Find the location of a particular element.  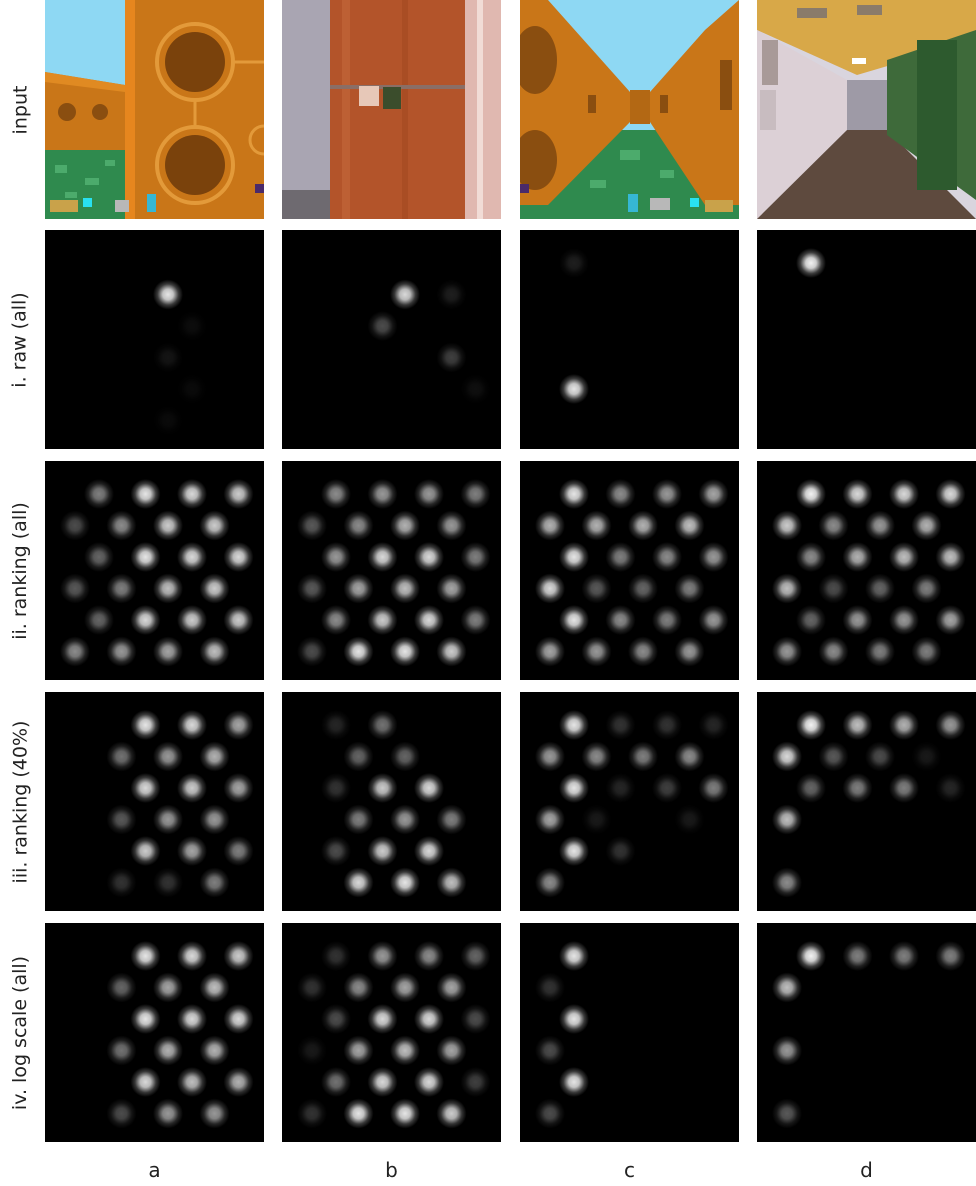

row-label-text: iii. ranking (40%) is located at coordinates (20, 801).